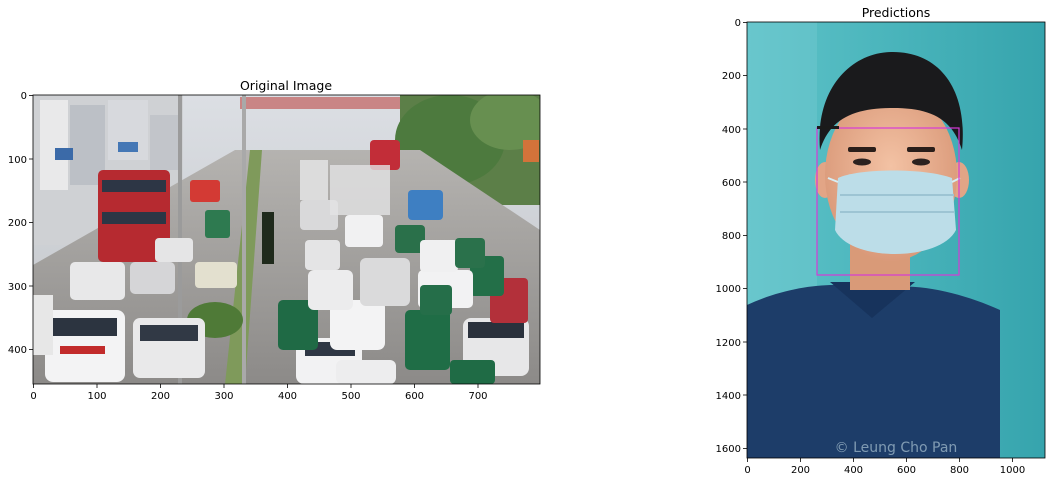 The width and height of the screenshot is (1051, 486). What do you see at coordinates (1012, 470) in the screenshot?
I see `right-x-tick-label: 1000` at bounding box center [1012, 470].